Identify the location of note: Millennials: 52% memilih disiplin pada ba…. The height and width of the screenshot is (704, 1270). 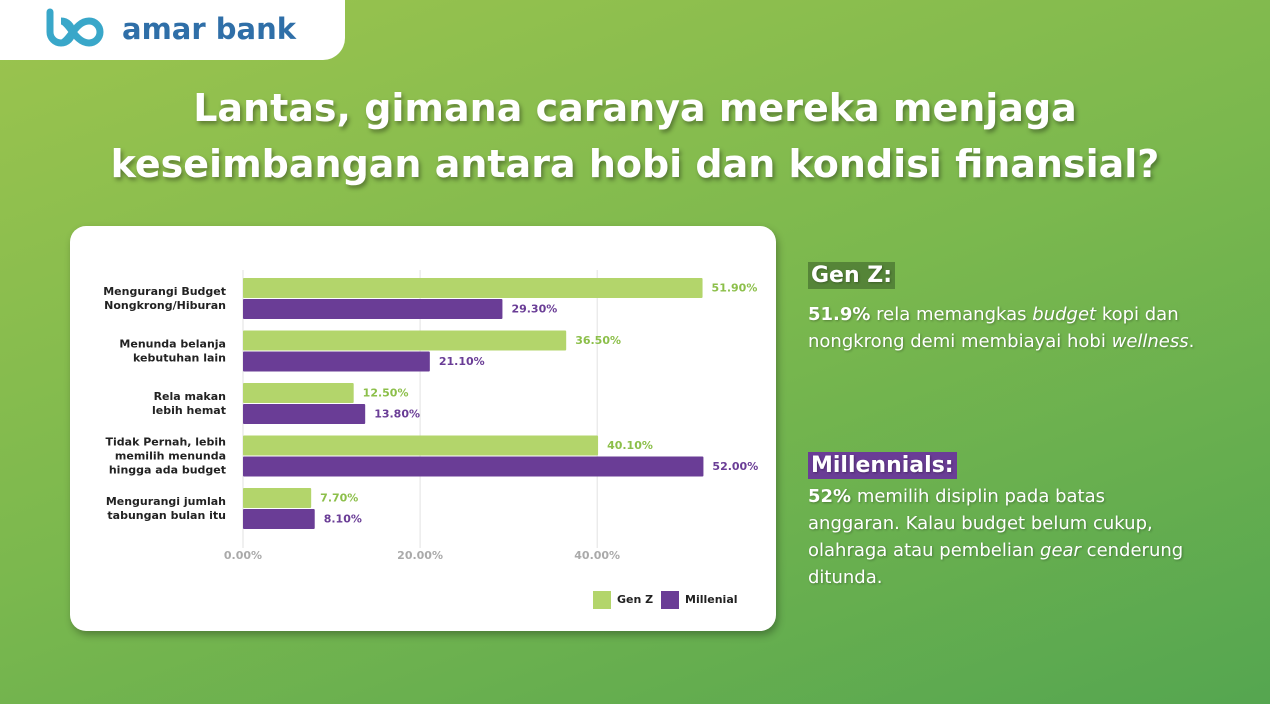
(1003, 521).